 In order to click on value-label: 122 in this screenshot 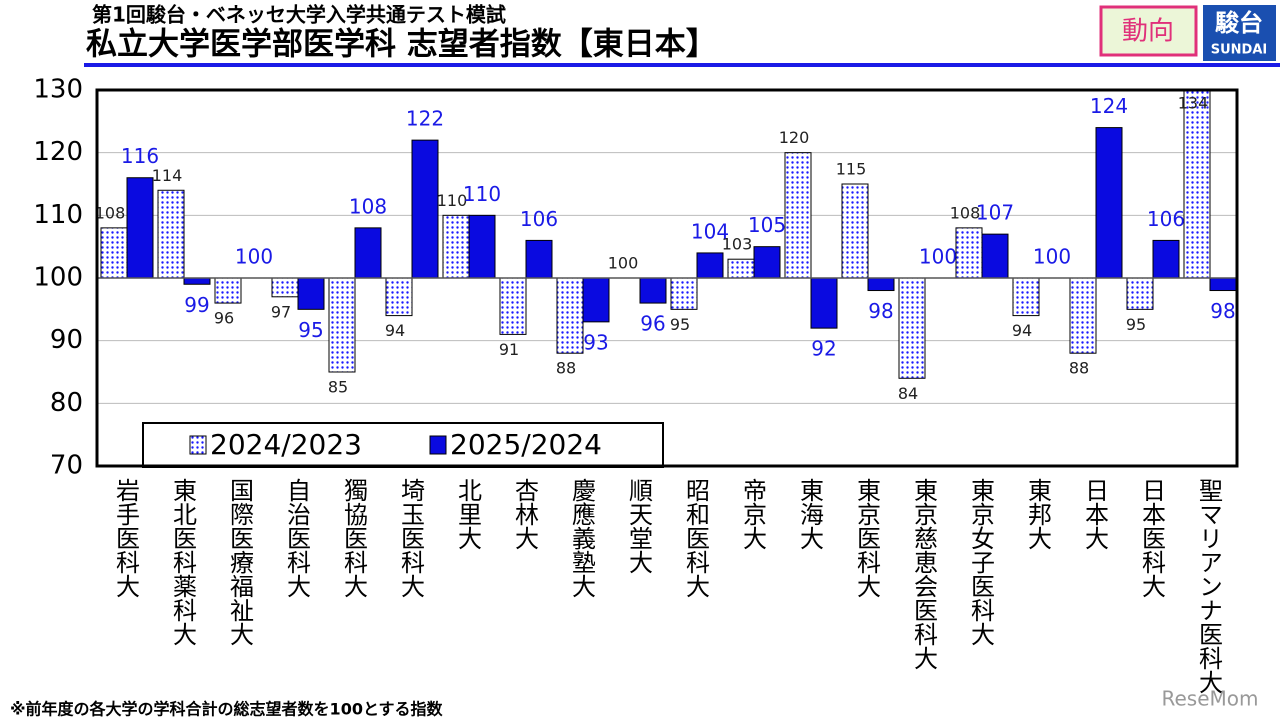, I will do `click(425, 119)`.